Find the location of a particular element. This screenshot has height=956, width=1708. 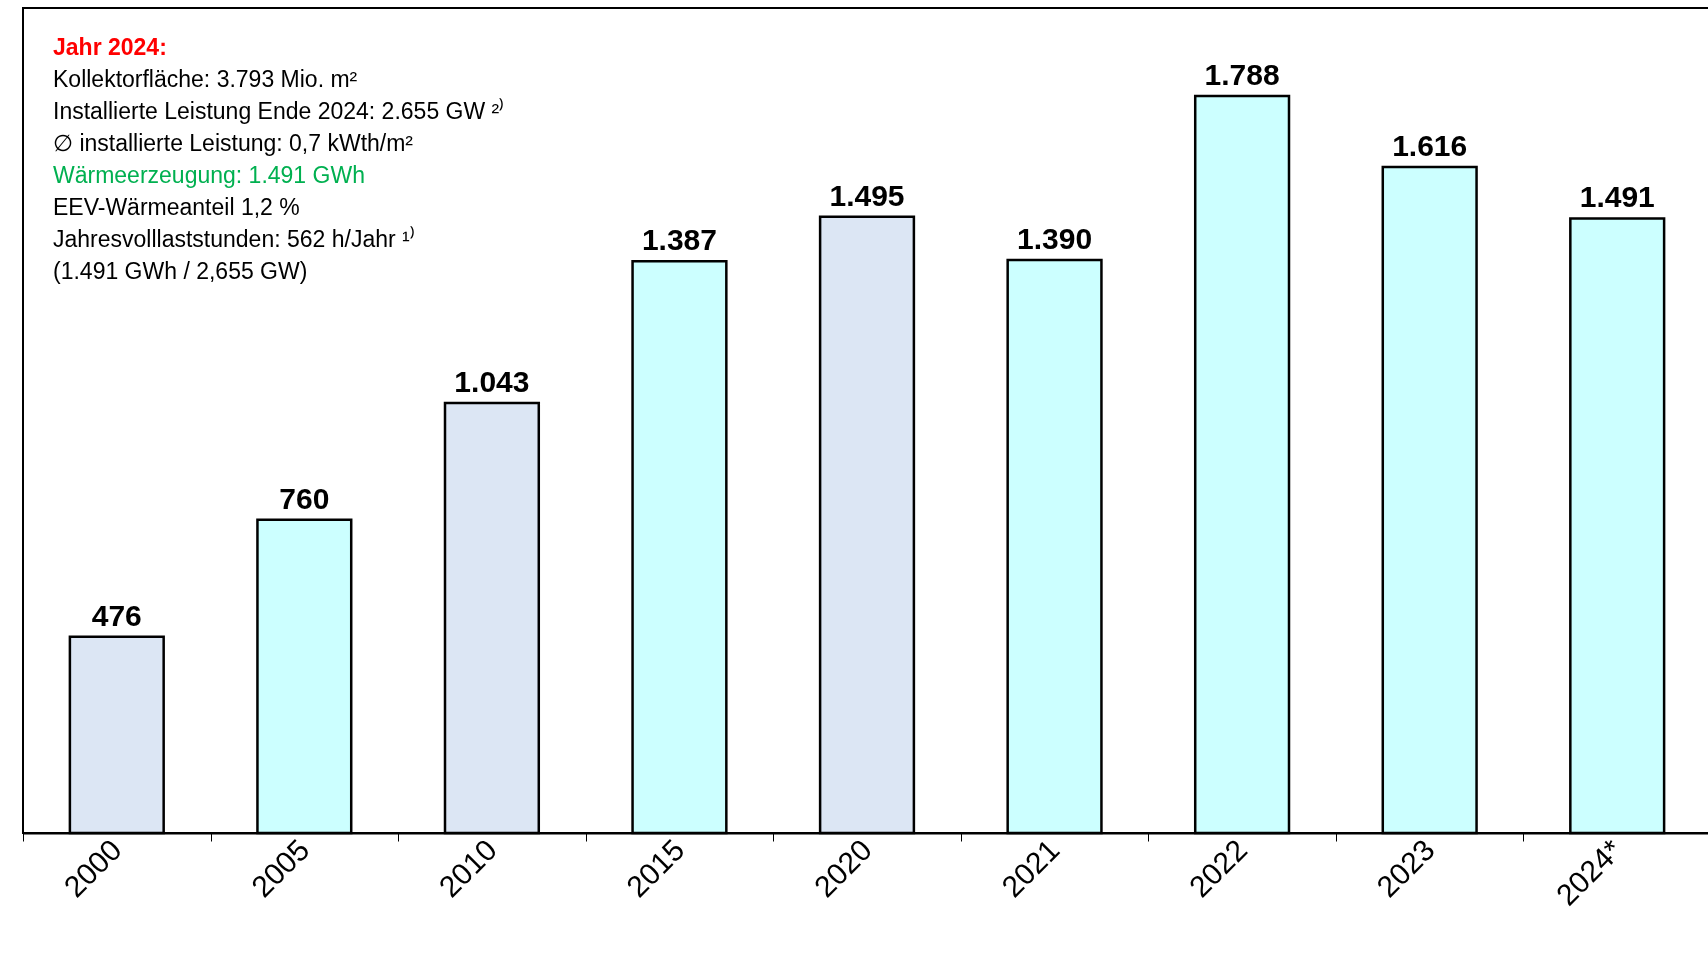

annotation: ∅ installierte Leistung: 0,7 kWth/m² is located at coordinates (233, 143).